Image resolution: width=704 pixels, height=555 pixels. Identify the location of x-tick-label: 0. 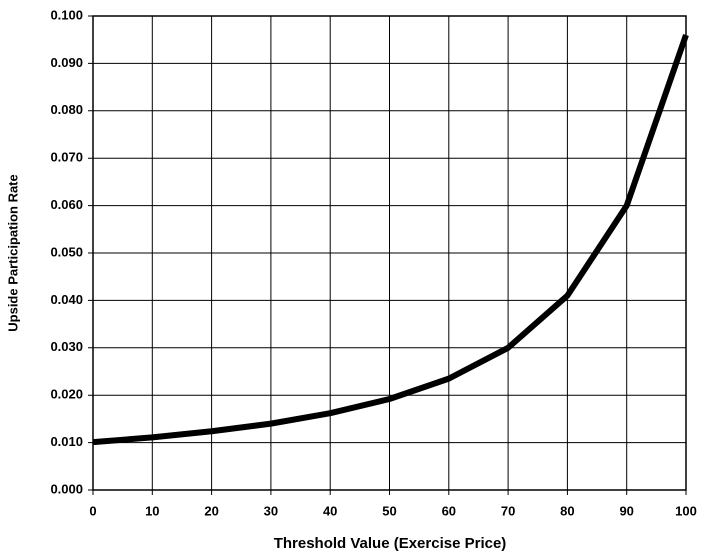
(92, 510).